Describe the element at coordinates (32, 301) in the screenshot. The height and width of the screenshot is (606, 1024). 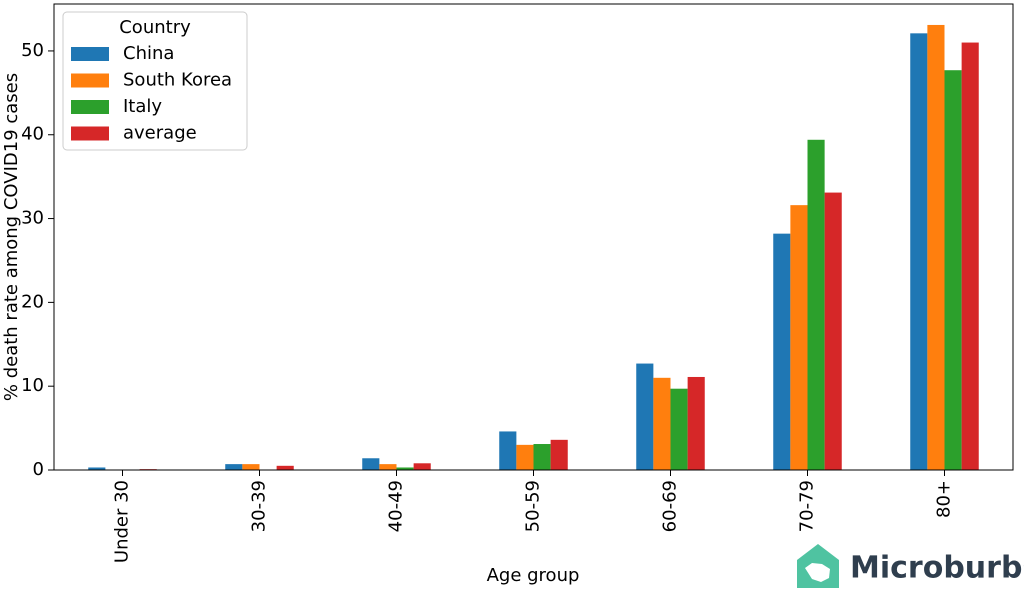
I see `y-tick-label: 20` at that location.